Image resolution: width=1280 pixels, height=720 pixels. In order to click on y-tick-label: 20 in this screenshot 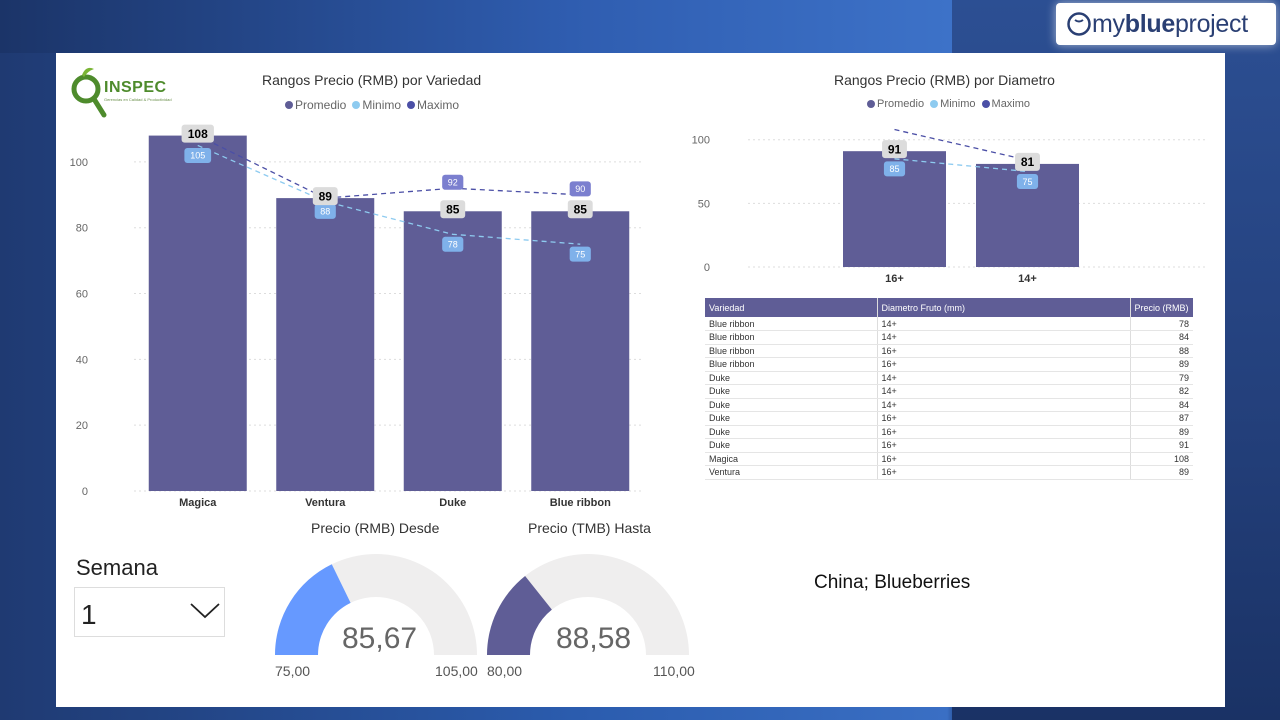, I will do `click(82, 426)`.